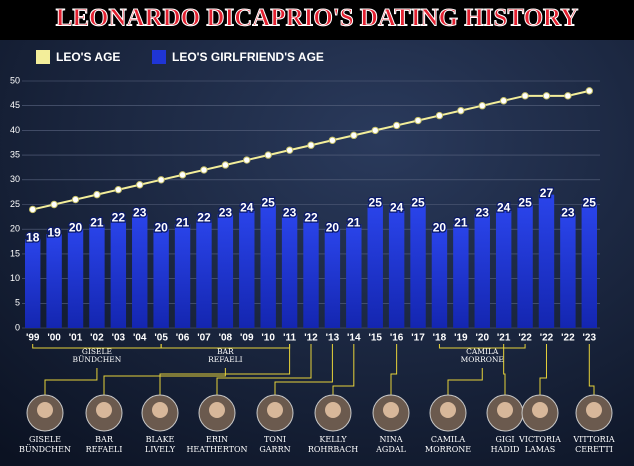 The width and height of the screenshot is (634, 466). Describe the element at coordinates (375, 338) in the screenshot. I see `x-tick-label: '15` at that location.